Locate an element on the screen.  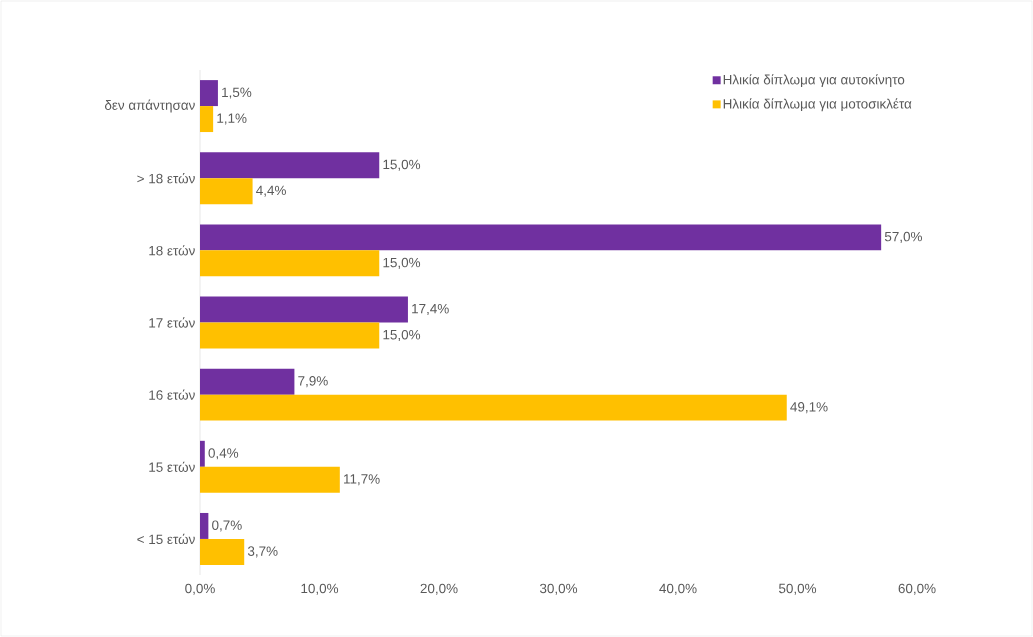
y-tick-label: 15 ετών is located at coordinates (172, 466).